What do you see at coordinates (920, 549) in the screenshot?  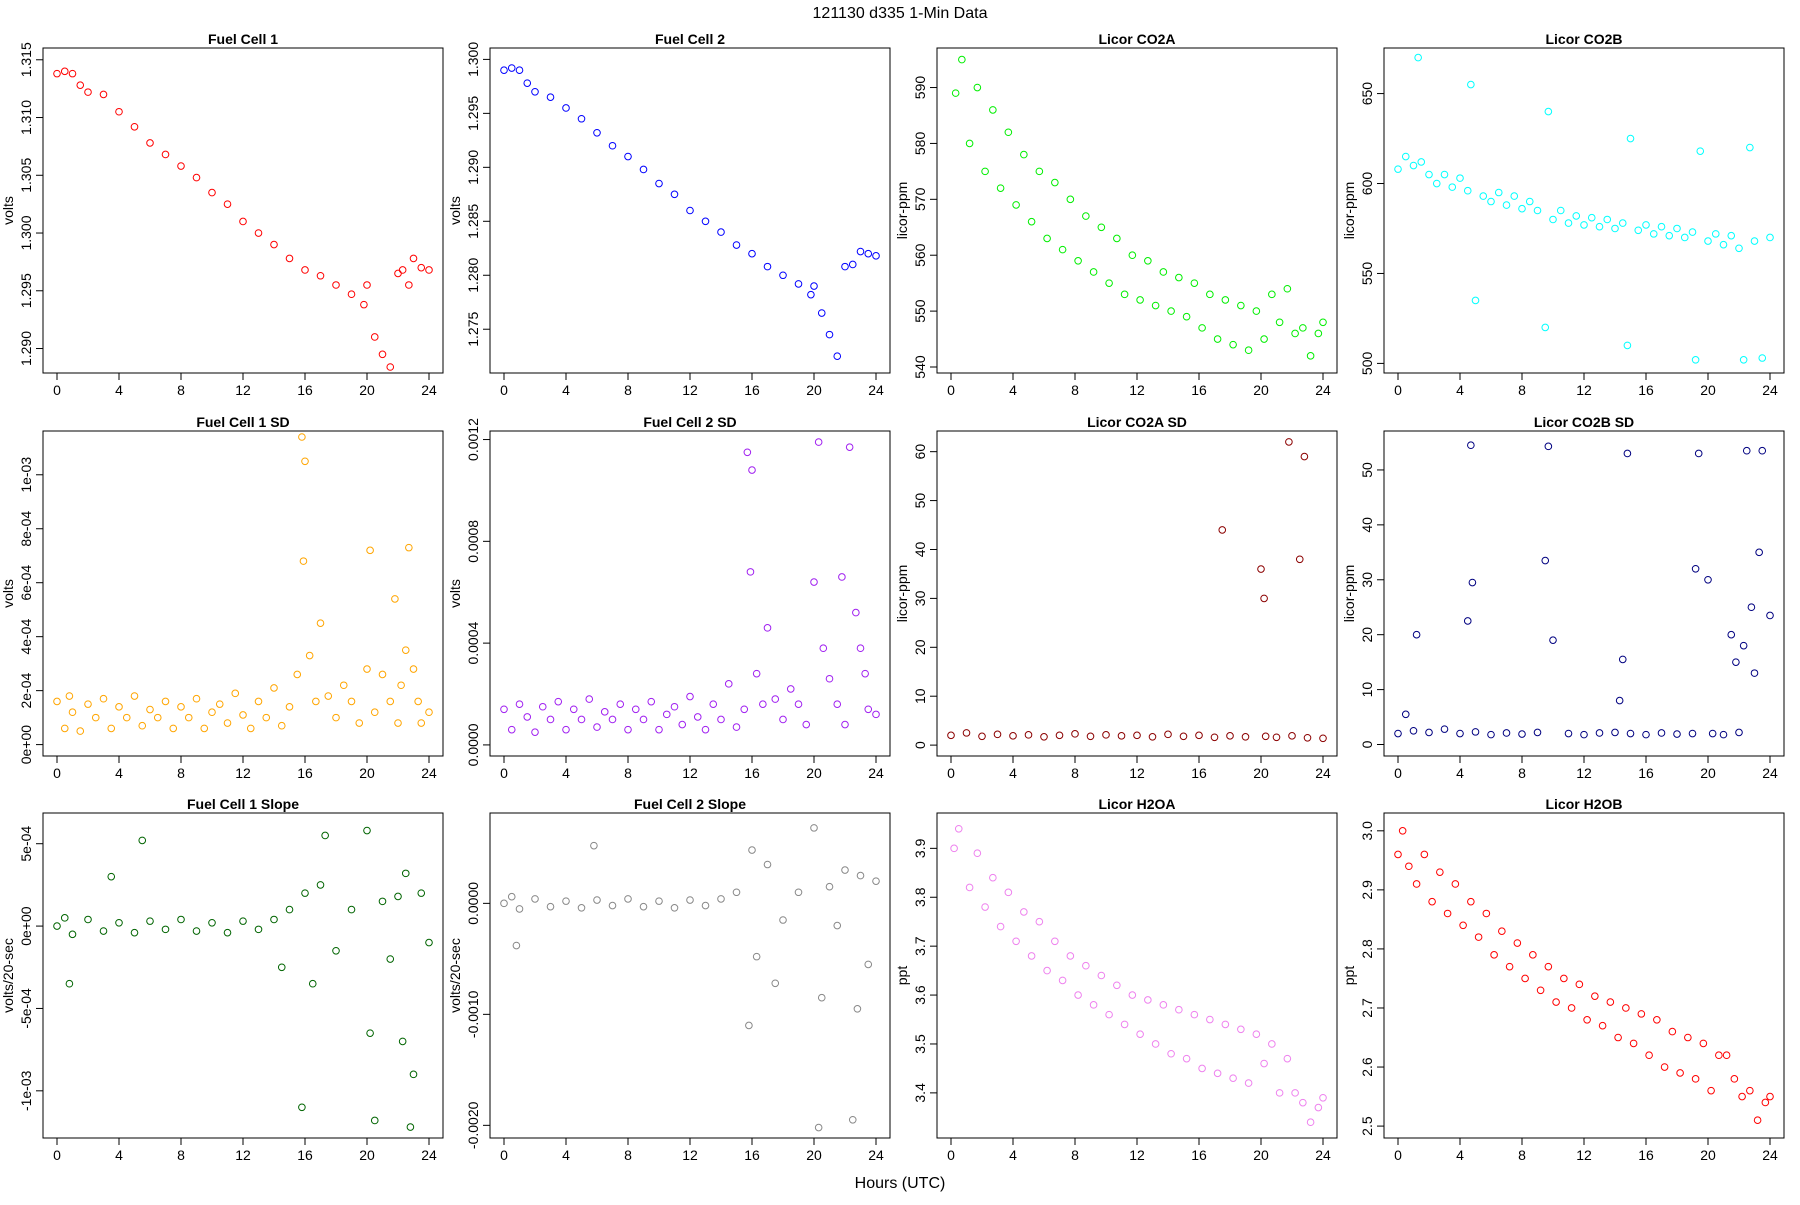 I see `y-tick-label: 40` at bounding box center [920, 549].